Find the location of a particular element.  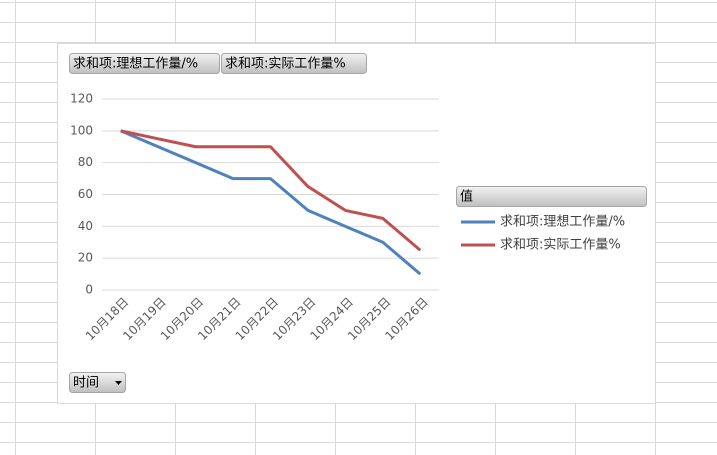

legend-label: 求和项:理想工作量/% is located at coordinates (562, 222).